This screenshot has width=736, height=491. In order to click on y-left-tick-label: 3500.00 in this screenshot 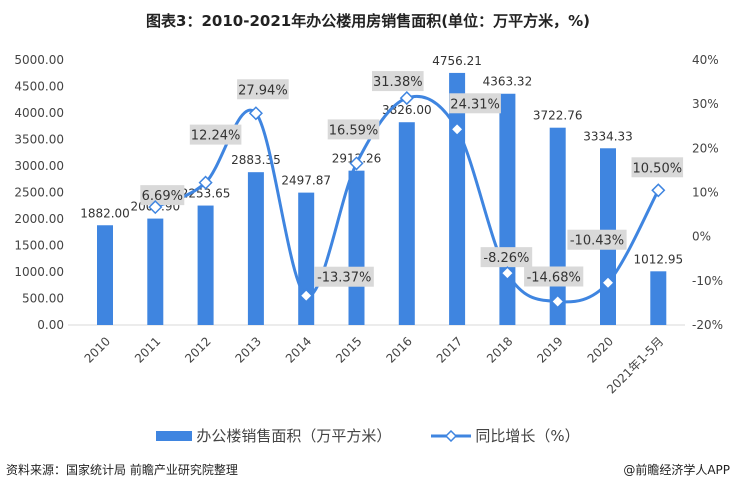, I will do `click(39, 140)`.